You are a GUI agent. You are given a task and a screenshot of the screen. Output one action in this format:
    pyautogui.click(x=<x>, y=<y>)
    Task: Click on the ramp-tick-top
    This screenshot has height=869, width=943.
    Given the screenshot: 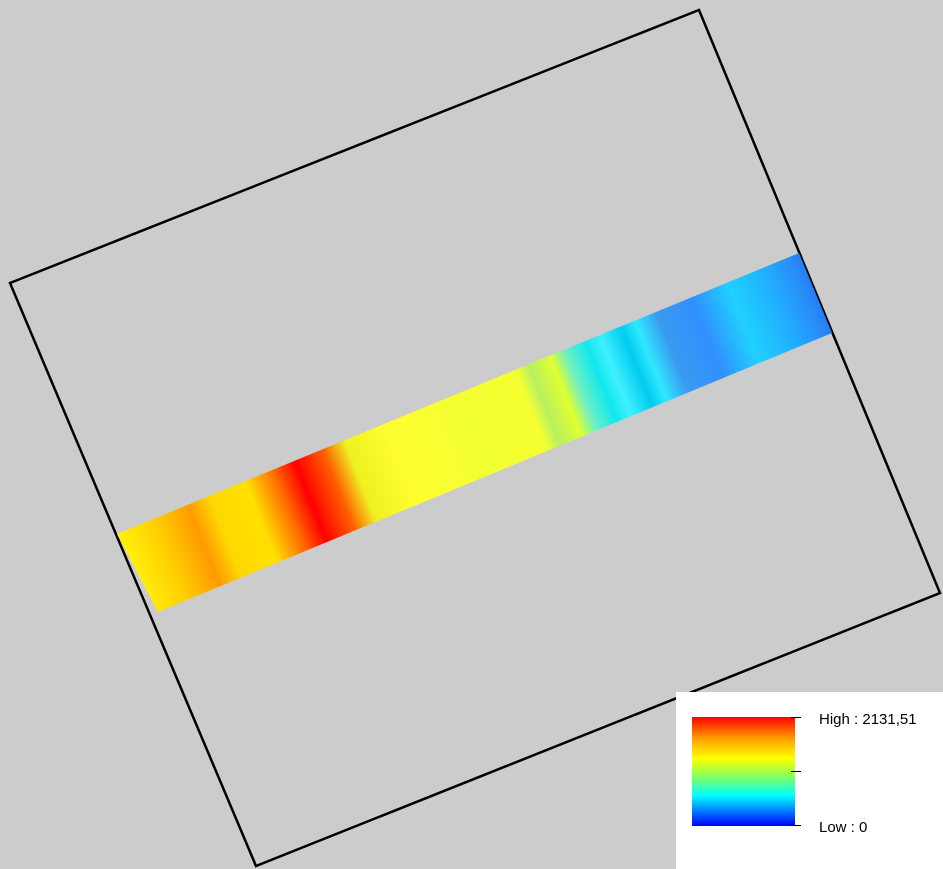 What is the action you would take?
    pyautogui.click(x=796, y=717)
    